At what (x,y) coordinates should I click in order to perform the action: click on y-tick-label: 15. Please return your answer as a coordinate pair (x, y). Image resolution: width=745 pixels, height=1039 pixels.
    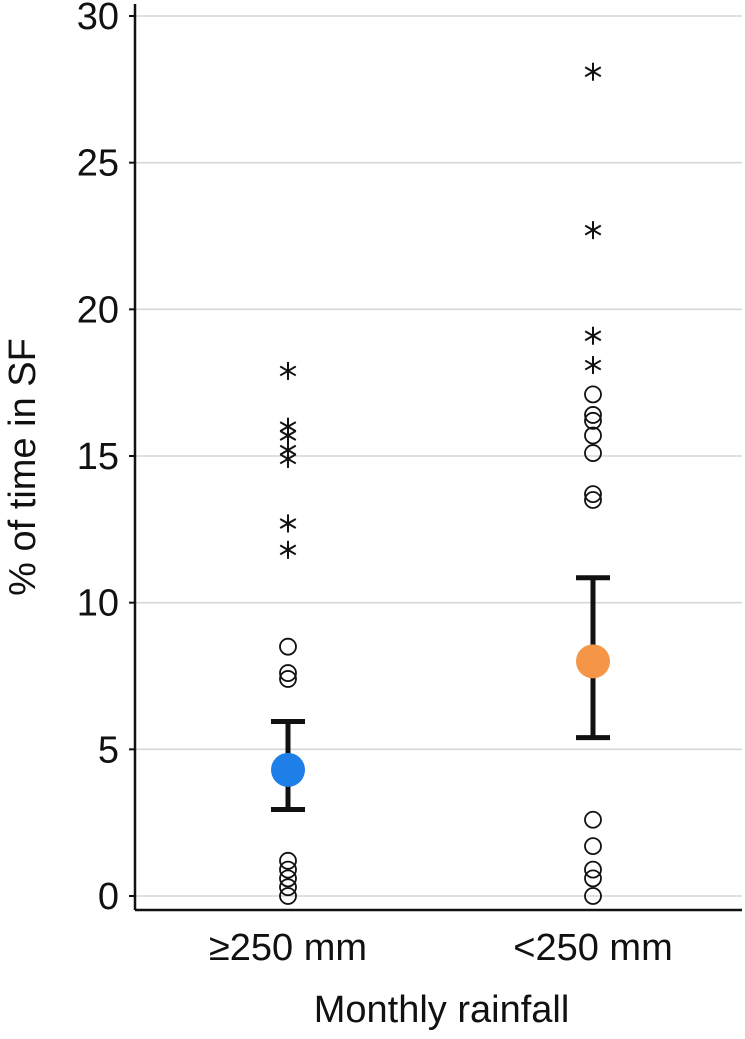
    Looking at the image, I should click on (98, 457).